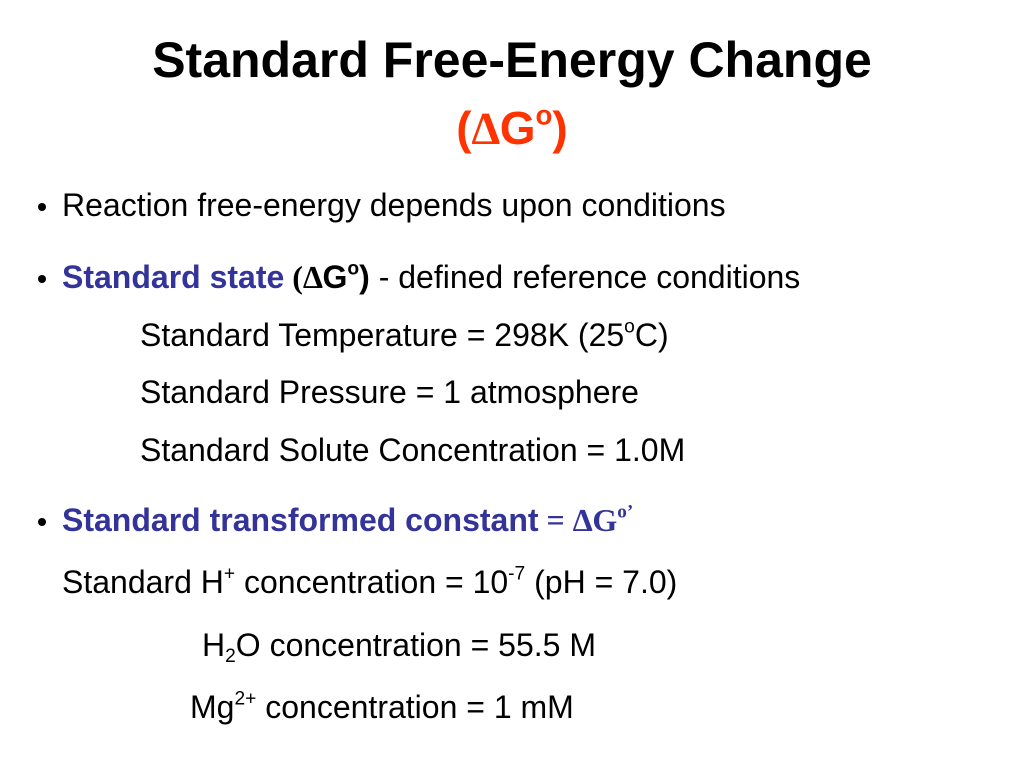 This screenshot has width=1024, height=768. I want to click on text: = ∆G, so click(578, 520).